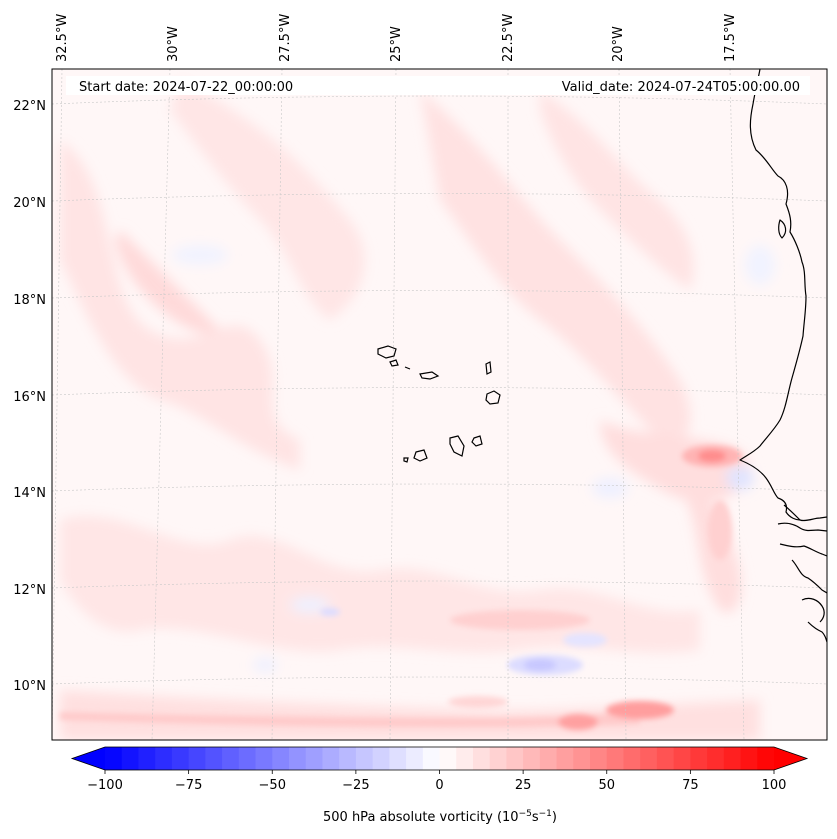  What do you see at coordinates (396, 44) in the screenshot?
I see `lon-label: 25°W` at bounding box center [396, 44].